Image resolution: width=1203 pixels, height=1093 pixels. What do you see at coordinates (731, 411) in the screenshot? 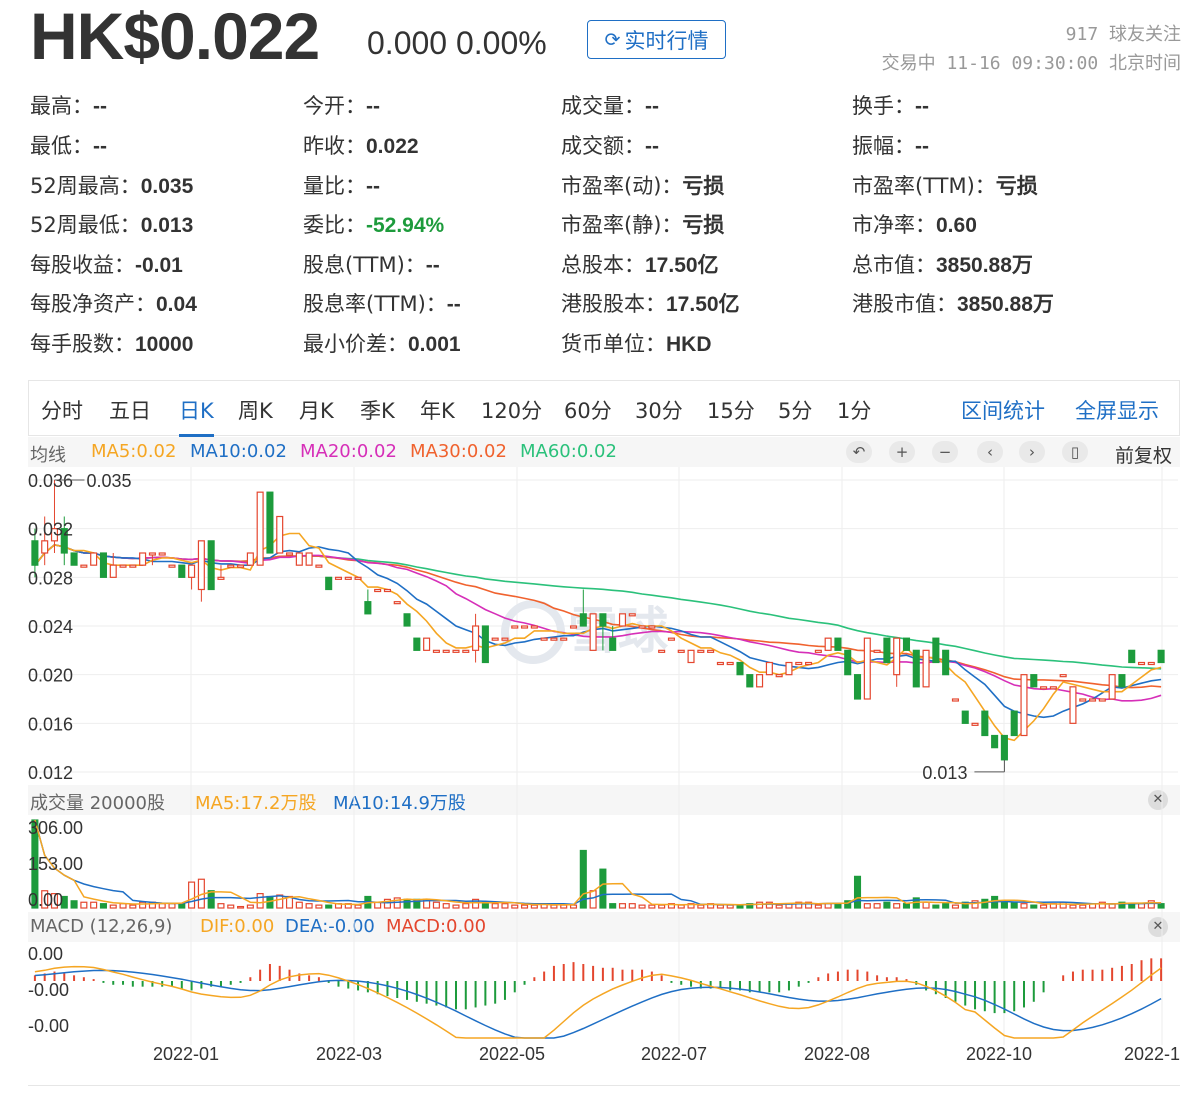
I see `period-tab: 15分` at bounding box center [731, 411].